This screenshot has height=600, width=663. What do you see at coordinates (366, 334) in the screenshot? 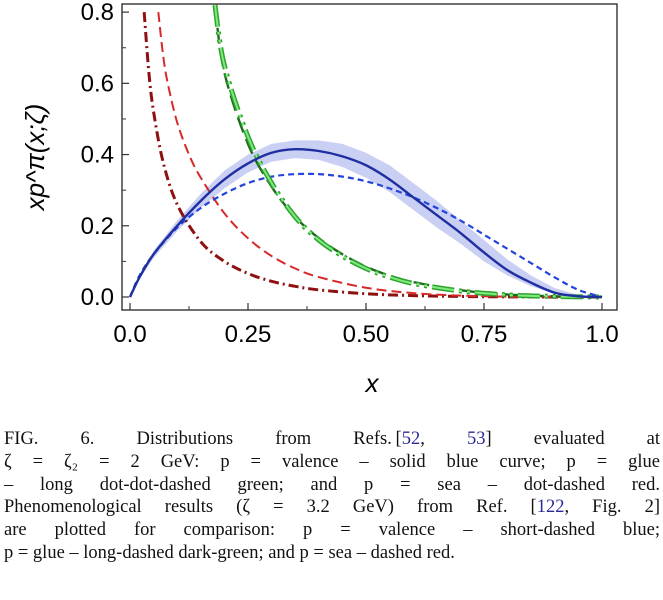
I see `x-tick-label: 0.50` at bounding box center [366, 334].